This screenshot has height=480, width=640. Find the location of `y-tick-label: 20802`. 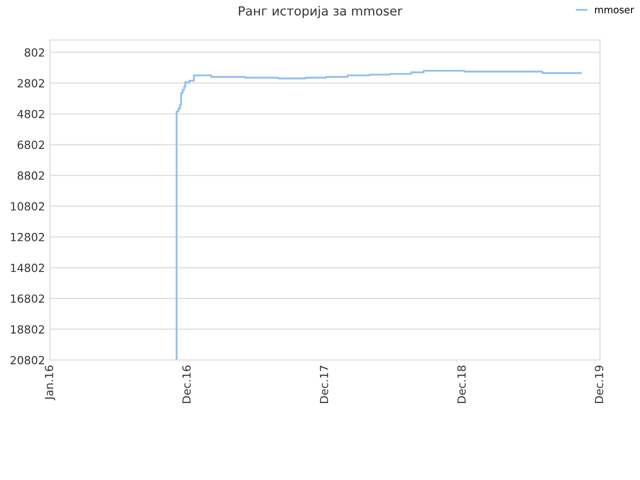

y-tick-label: 20802 is located at coordinates (27, 360).